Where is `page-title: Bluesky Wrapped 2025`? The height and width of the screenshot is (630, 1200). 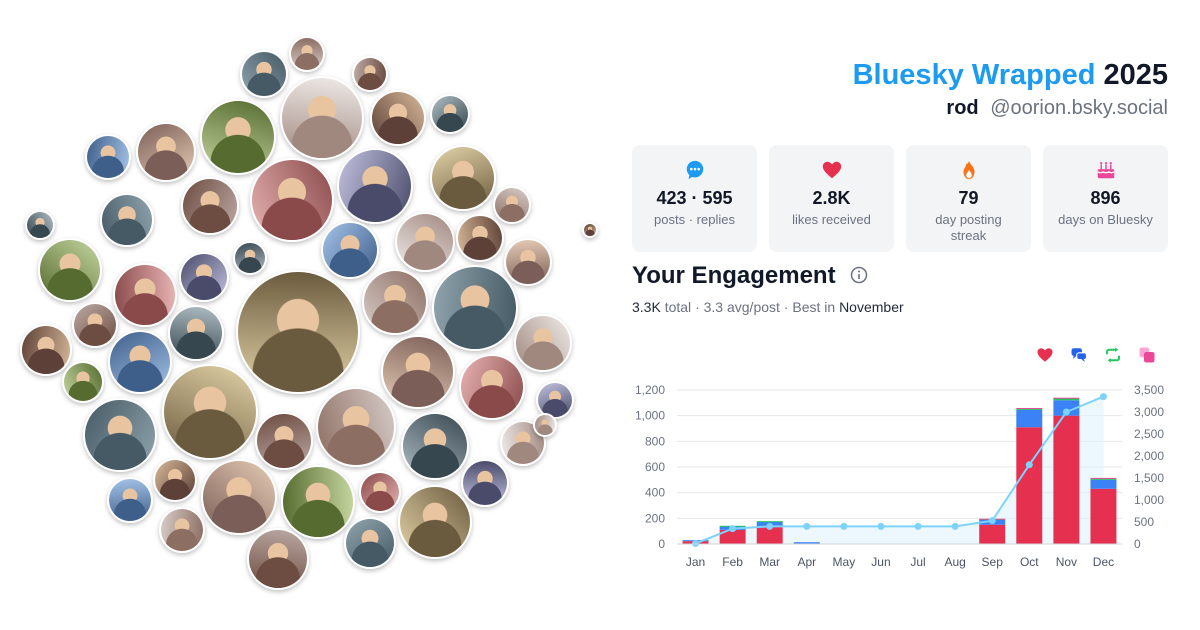 page-title: Bluesky Wrapped 2025 is located at coordinates (1010, 75).